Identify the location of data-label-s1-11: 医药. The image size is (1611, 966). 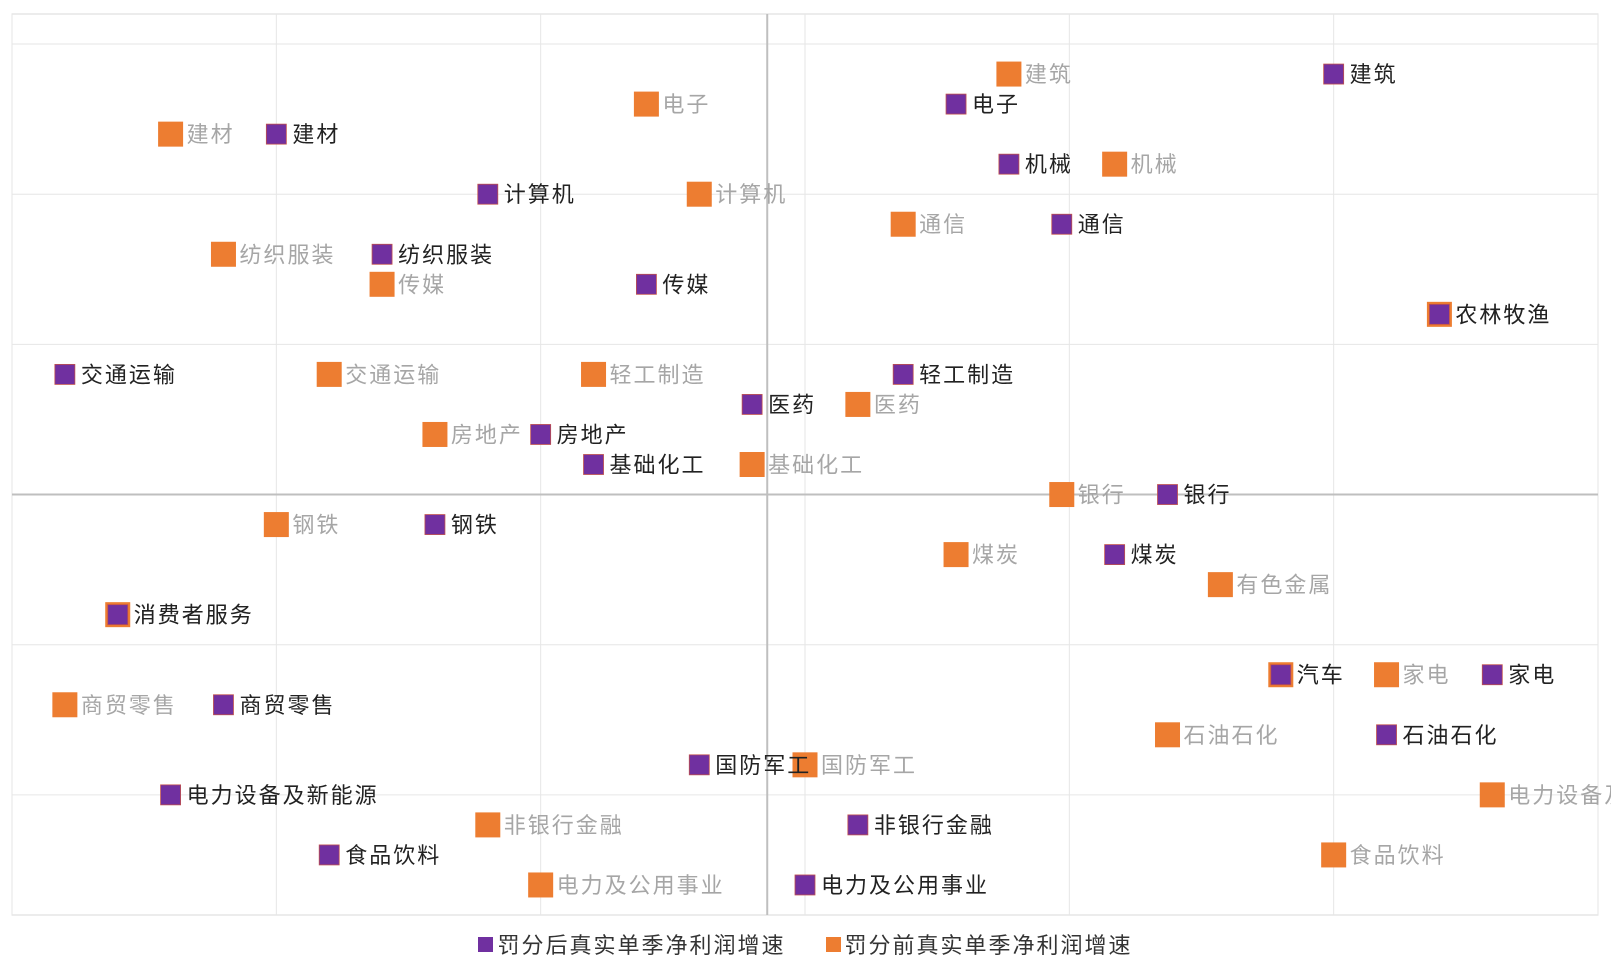
(898, 405).